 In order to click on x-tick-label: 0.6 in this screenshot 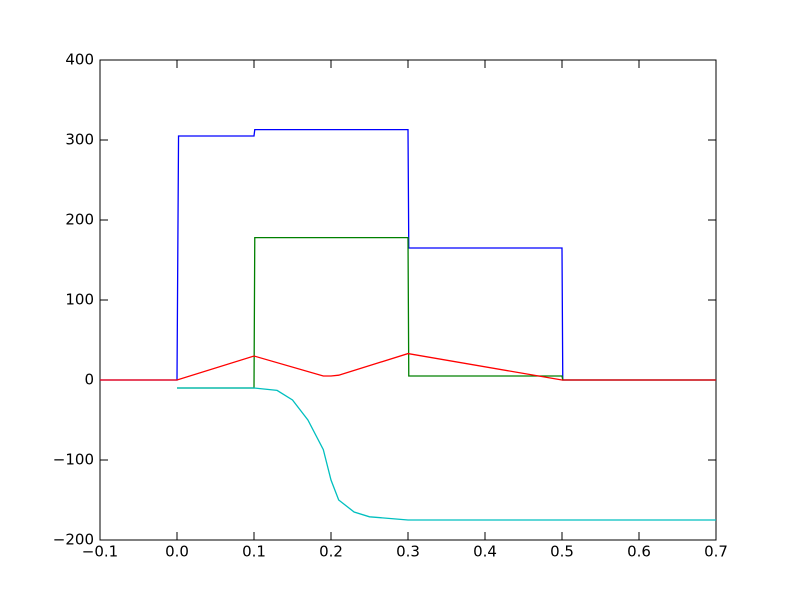, I will do `click(639, 552)`.